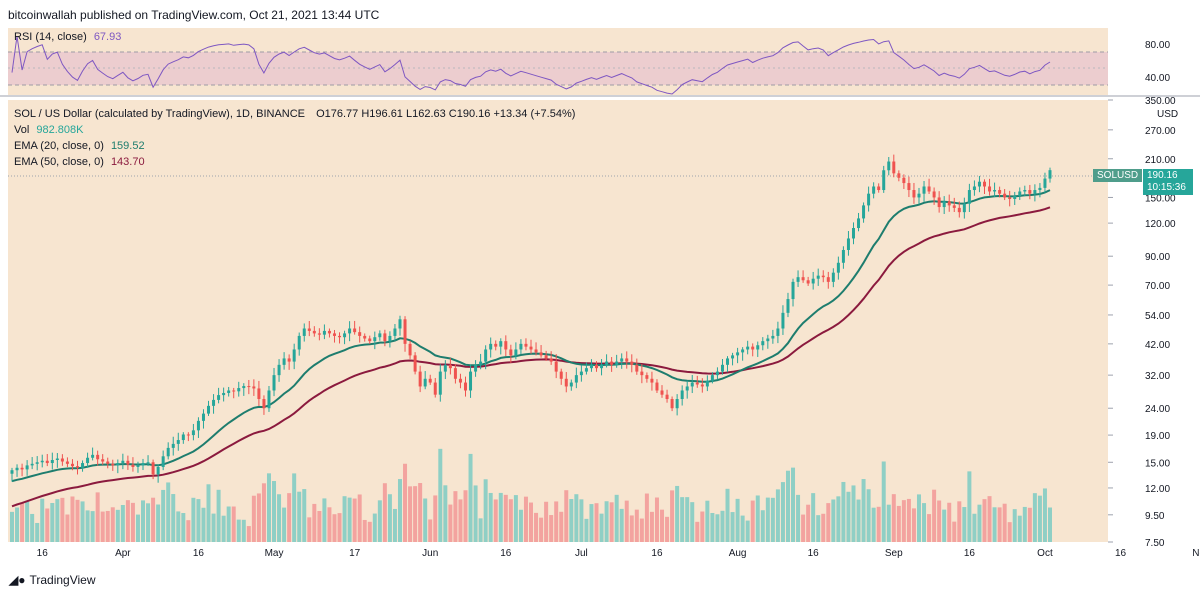 This screenshot has width=1200, height=597. Describe the element at coordinates (581, 553) in the screenshot. I see `time-tick-label: Jul` at that location.